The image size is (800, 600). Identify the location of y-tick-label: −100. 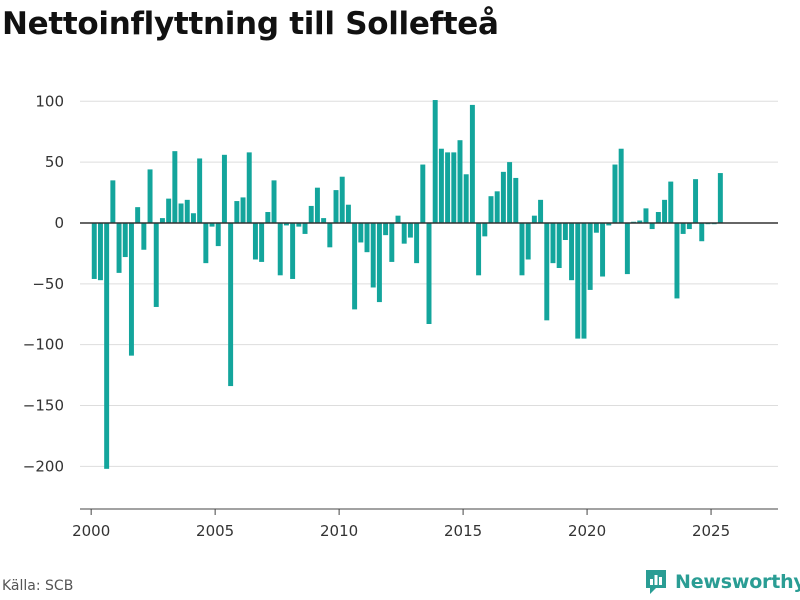
(43, 345).